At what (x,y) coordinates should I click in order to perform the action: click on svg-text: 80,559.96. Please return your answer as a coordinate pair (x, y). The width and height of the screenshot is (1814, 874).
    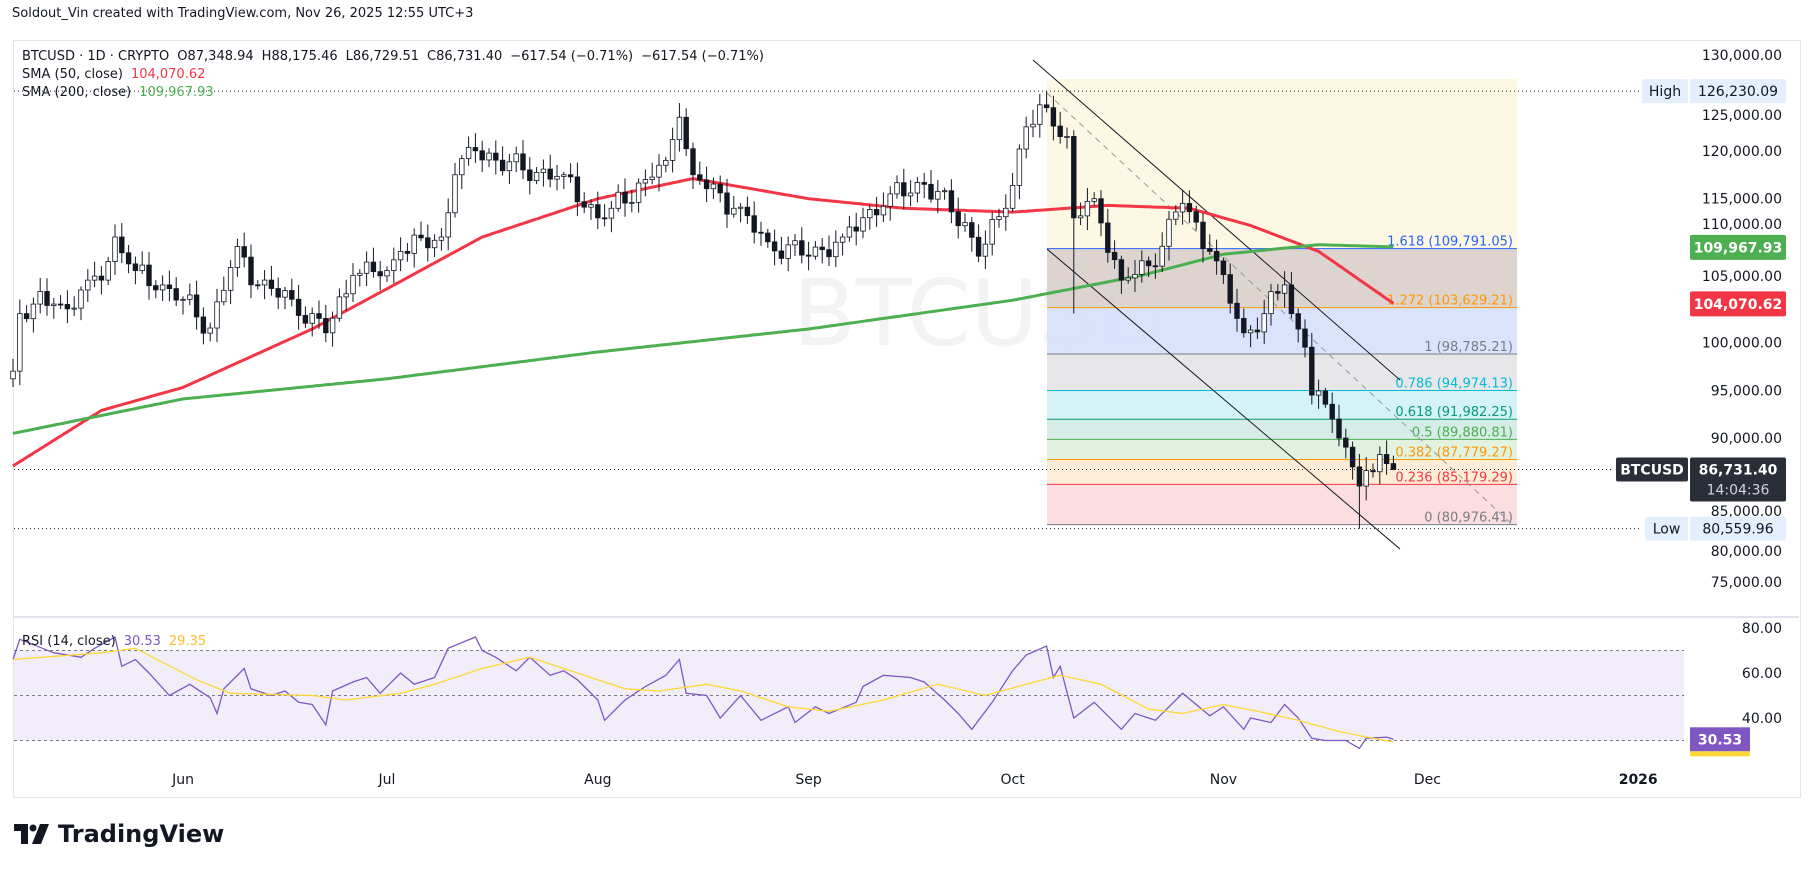
    Looking at the image, I should click on (1737, 530).